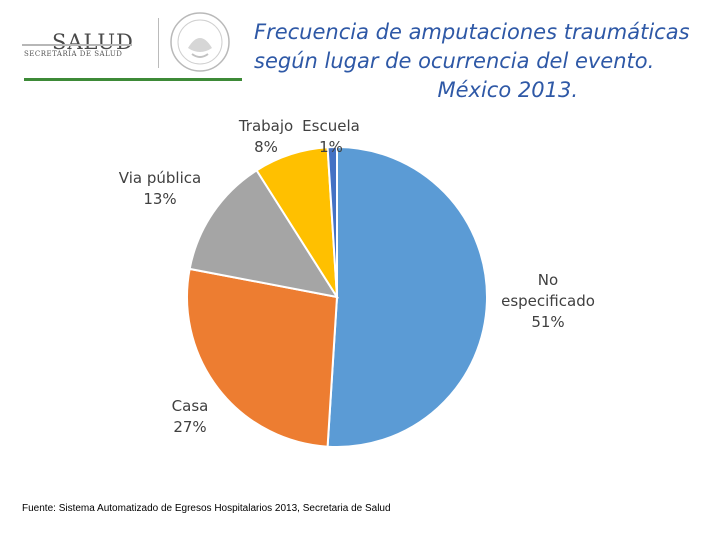  Describe the element at coordinates (133, 79) in the screenshot. I see `header-accent-rule` at that location.